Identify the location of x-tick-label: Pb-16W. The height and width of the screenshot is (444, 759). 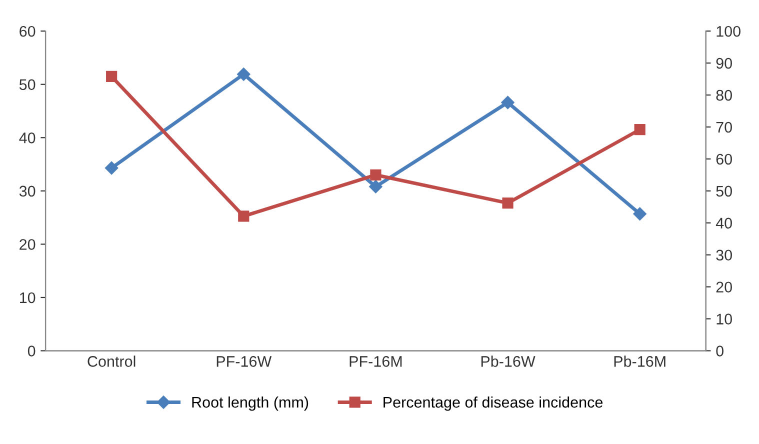
(508, 361).